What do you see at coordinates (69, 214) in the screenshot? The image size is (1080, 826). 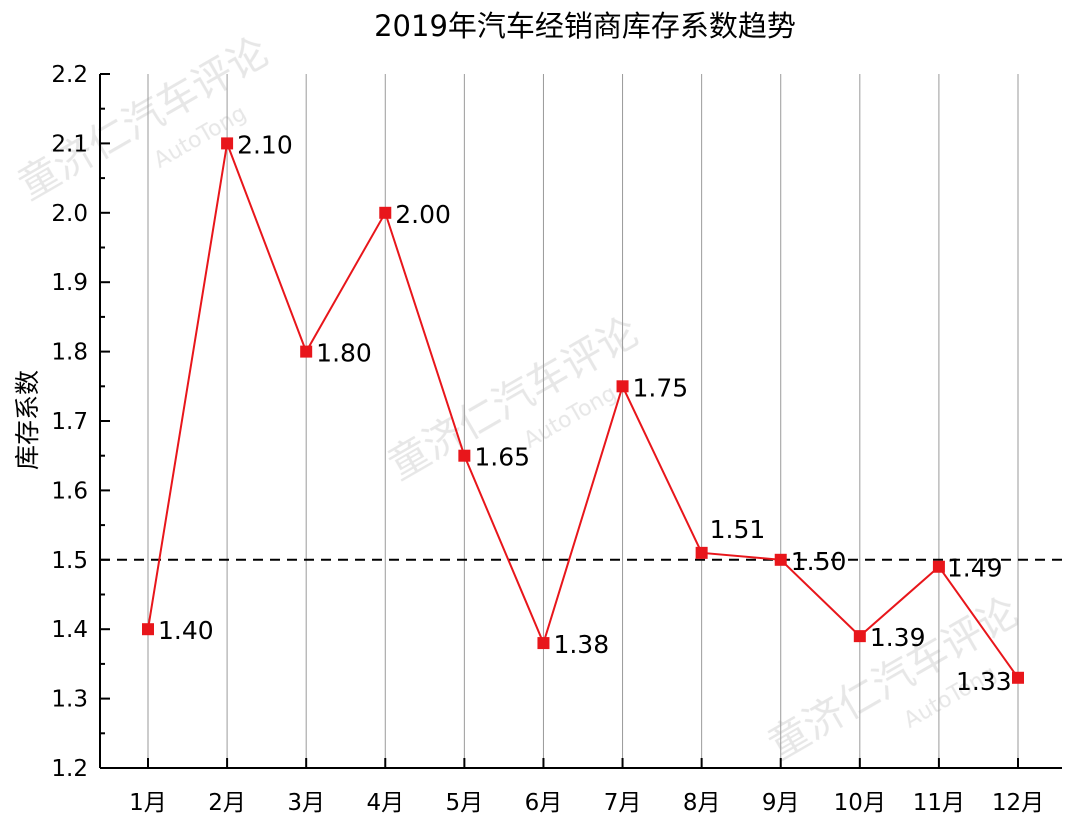 I see `y-tick-label: 2.0` at bounding box center [69, 214].